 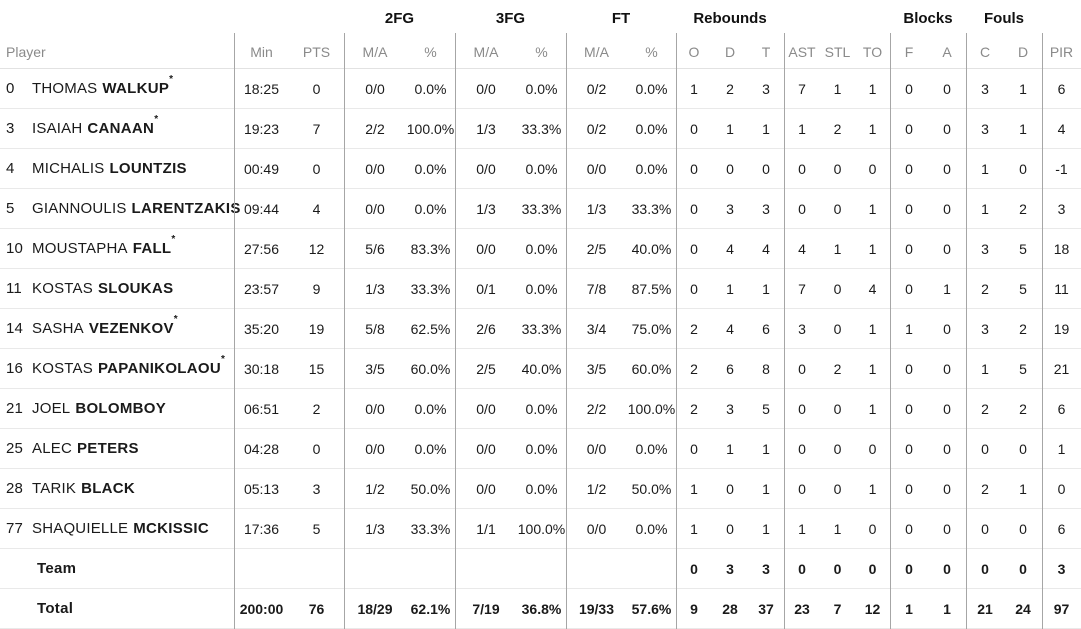 What do you see at coordinates (316, 208) in the screenshot?
I see `pts-cell: 4` at bounding box center [316, 208].